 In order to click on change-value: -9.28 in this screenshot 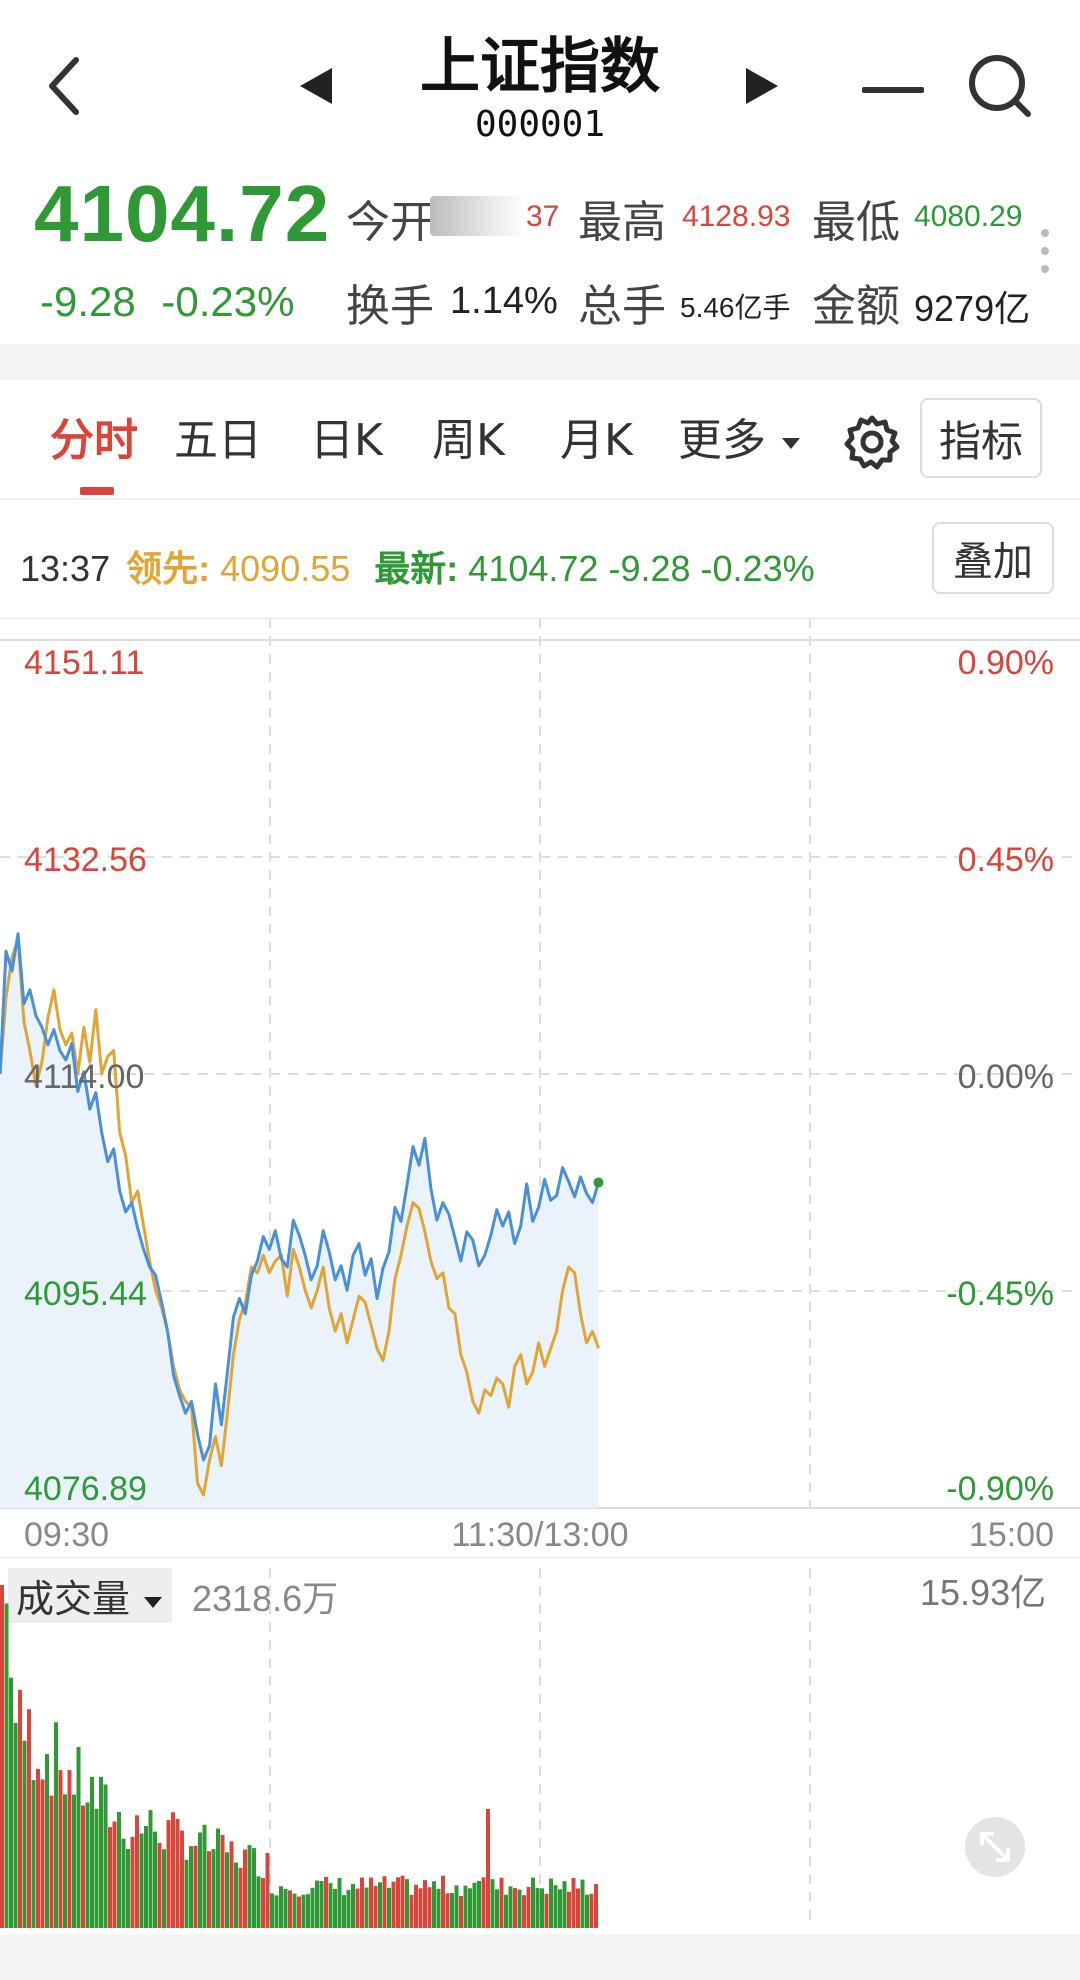, I will do `click(88, 301)`.